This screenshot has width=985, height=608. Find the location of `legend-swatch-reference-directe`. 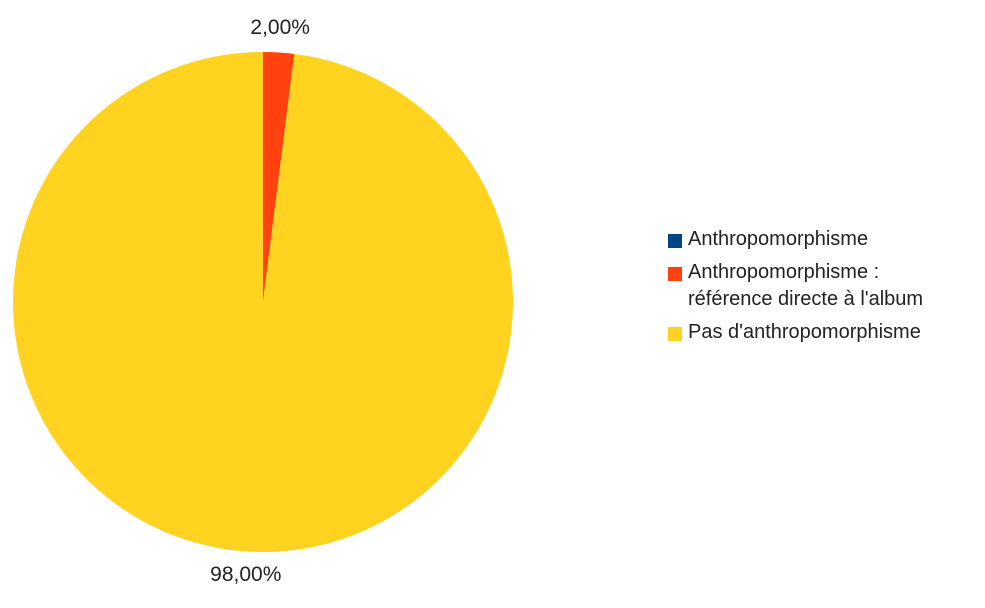

legend-swatch-reference-directe is located at coordinates (675, 274).